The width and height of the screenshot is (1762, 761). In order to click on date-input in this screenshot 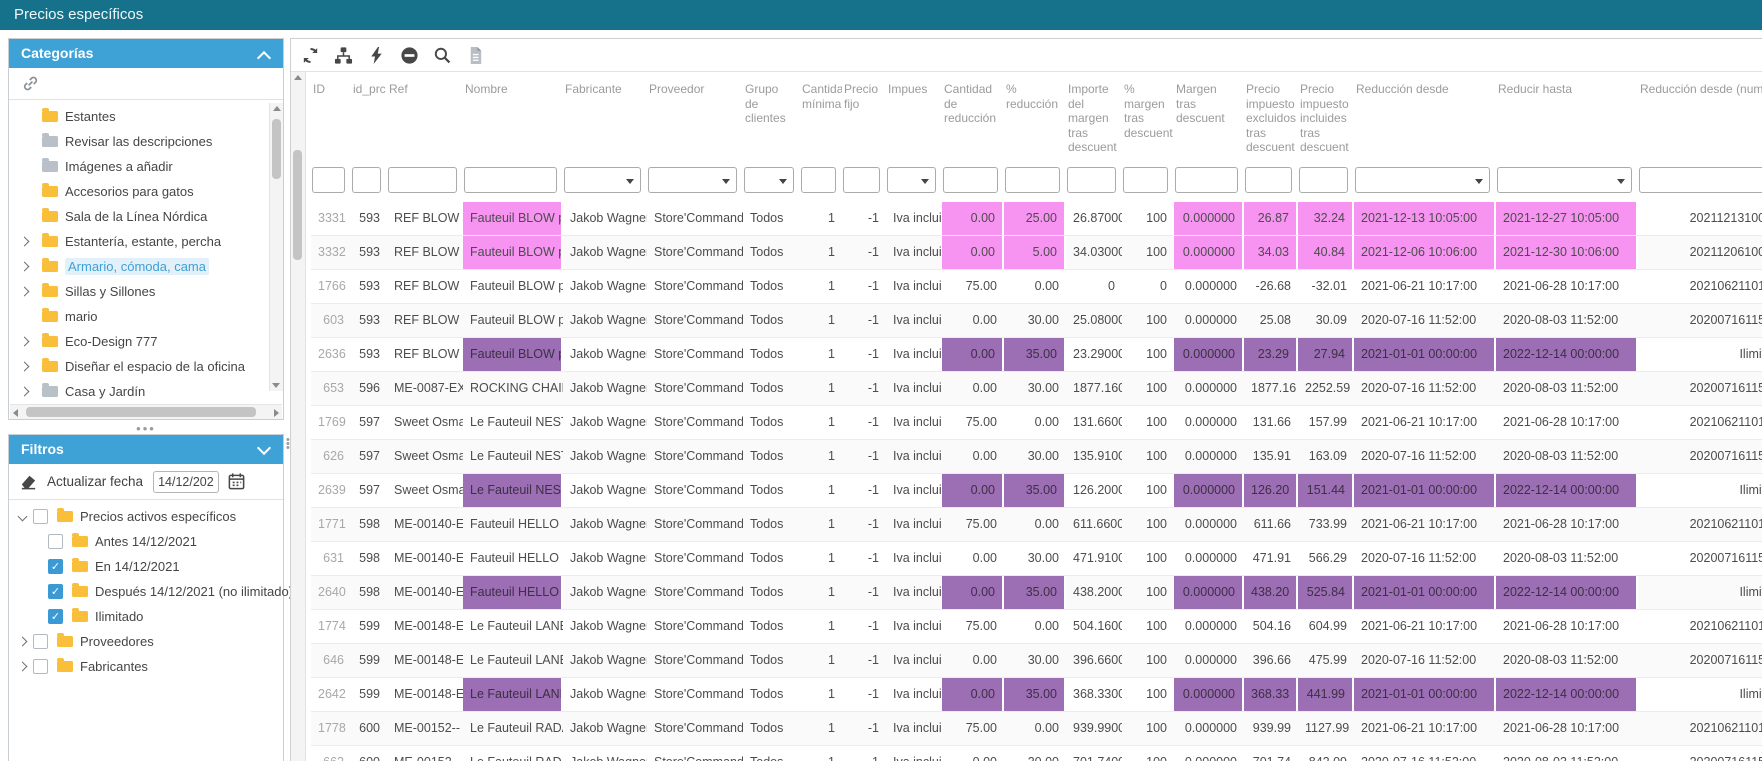, I will do `click(186, 481)`.